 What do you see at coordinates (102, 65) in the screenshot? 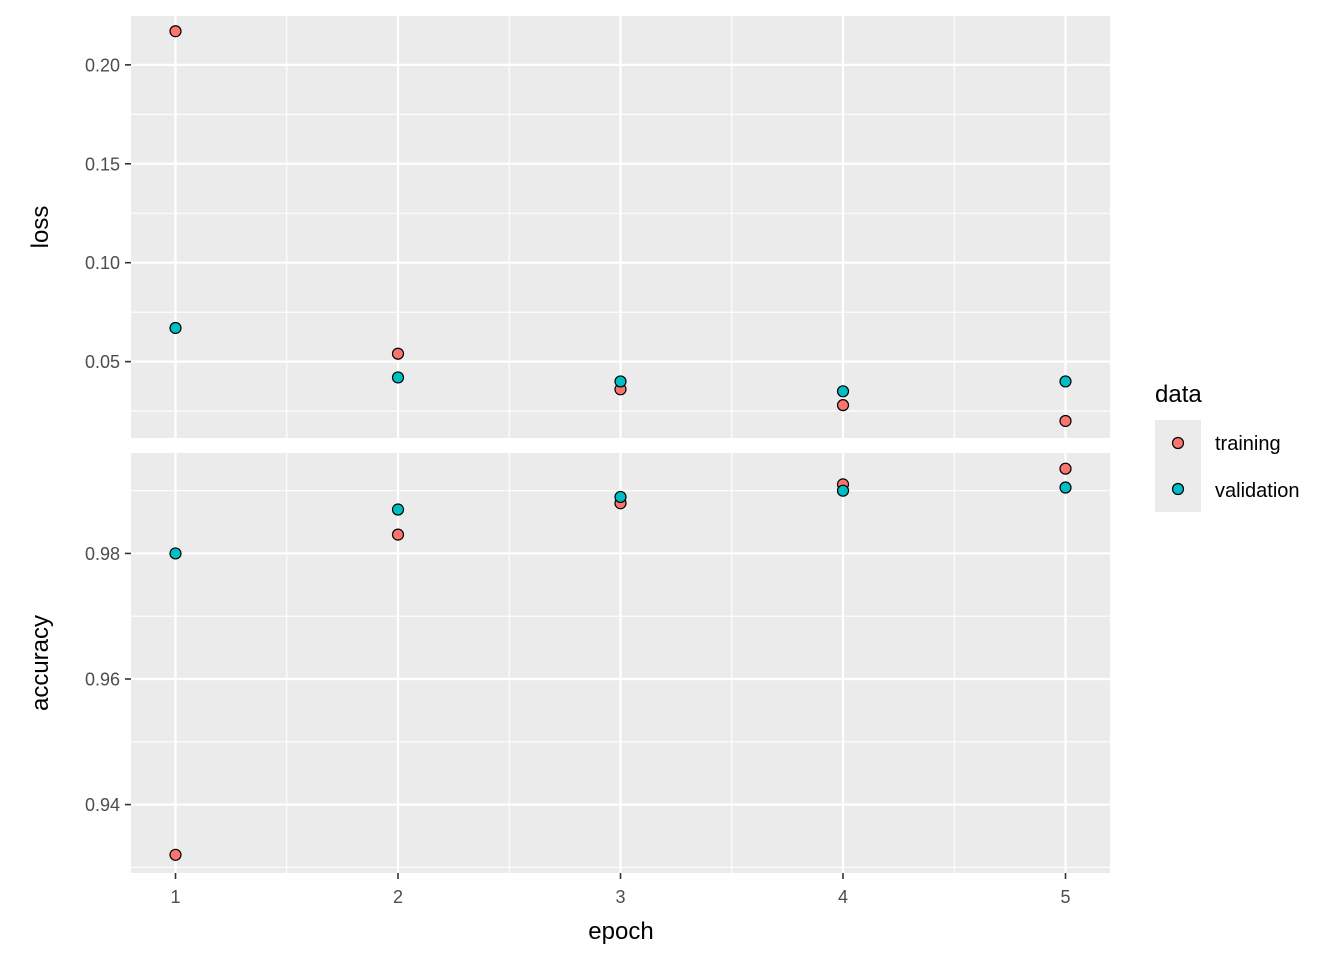
I see `y-tick-label: 0.20` at bounding box center [102, 65].